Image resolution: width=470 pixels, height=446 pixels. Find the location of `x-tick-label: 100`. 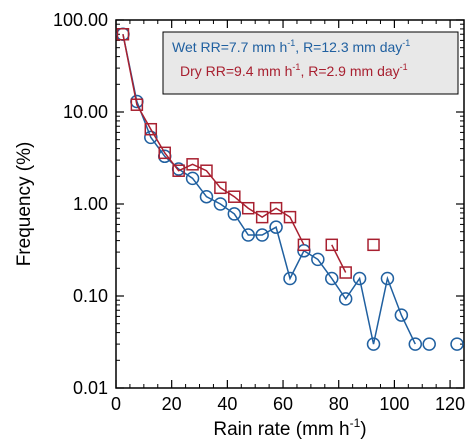

x-tick-label: 100 is located at coordinates (394, 404).